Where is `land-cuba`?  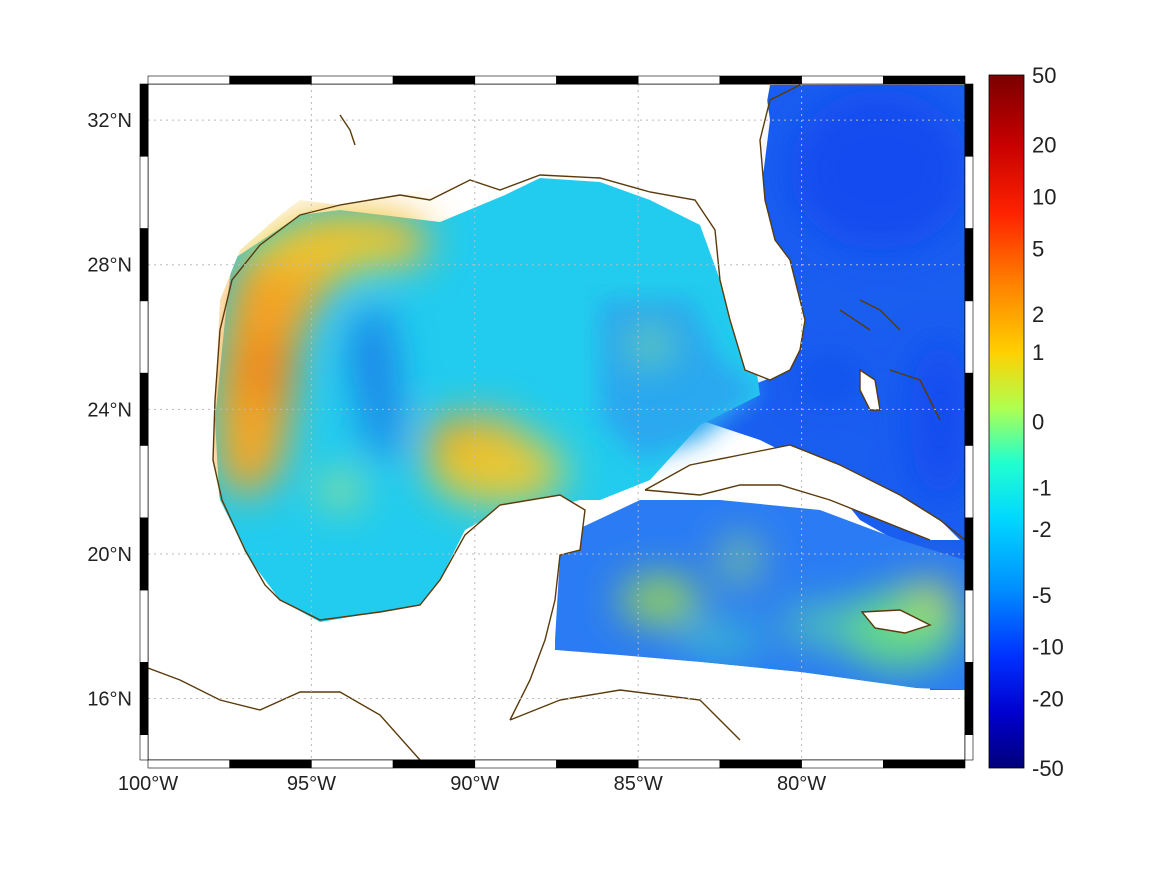
land-cuba is located at coordinates (802, 492).